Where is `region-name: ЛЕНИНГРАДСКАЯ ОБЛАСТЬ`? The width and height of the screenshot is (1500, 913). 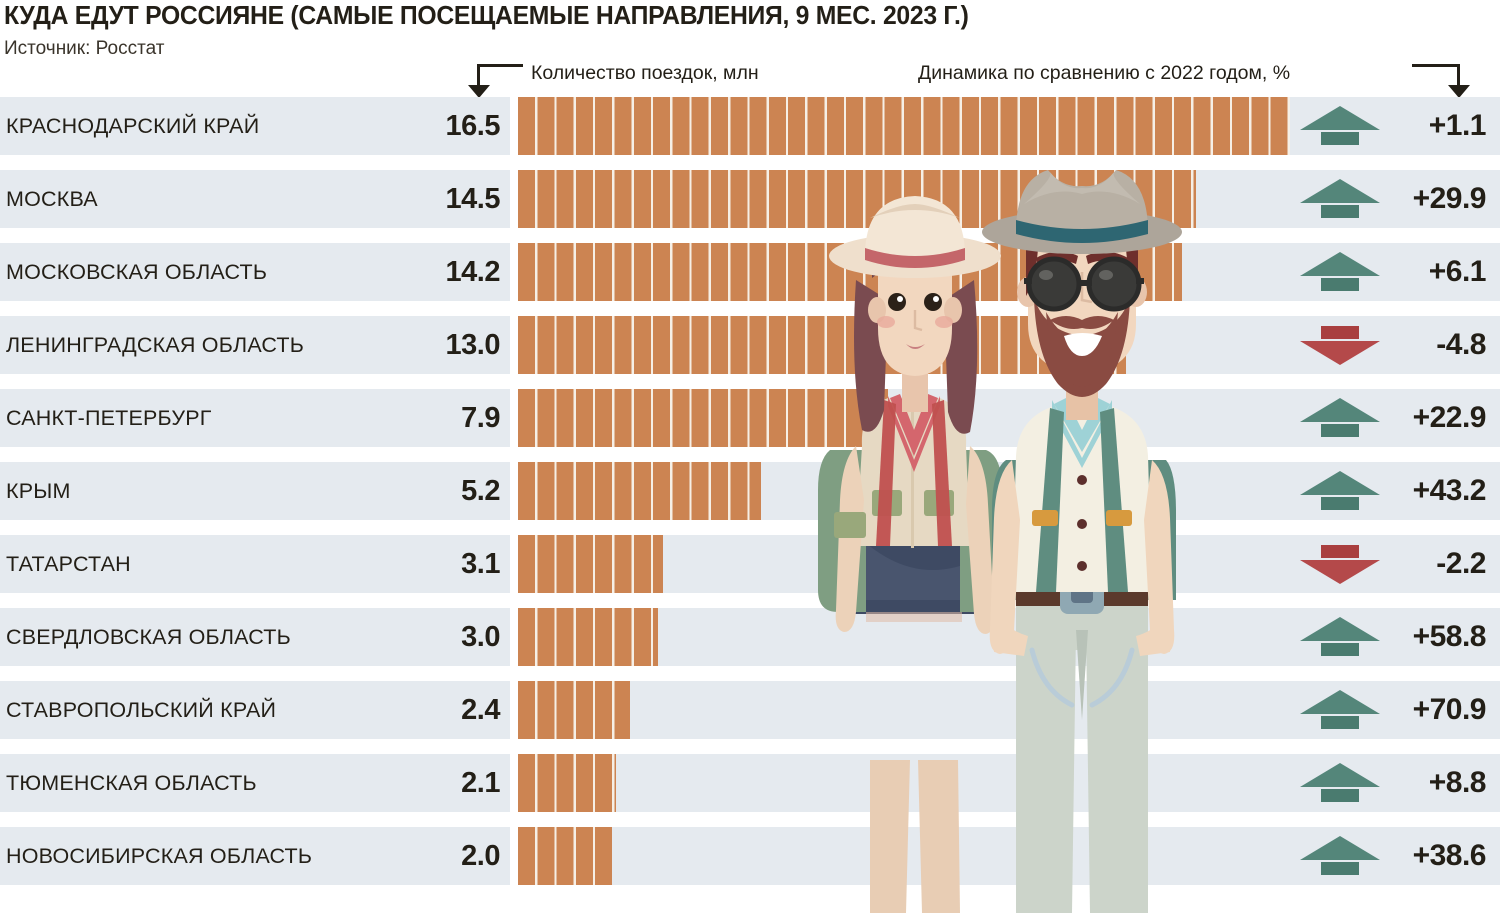
region-name: ЛЕНИНГРАДСКАЯ ОБЛАСТЬ is located at coordinates (155, 345).